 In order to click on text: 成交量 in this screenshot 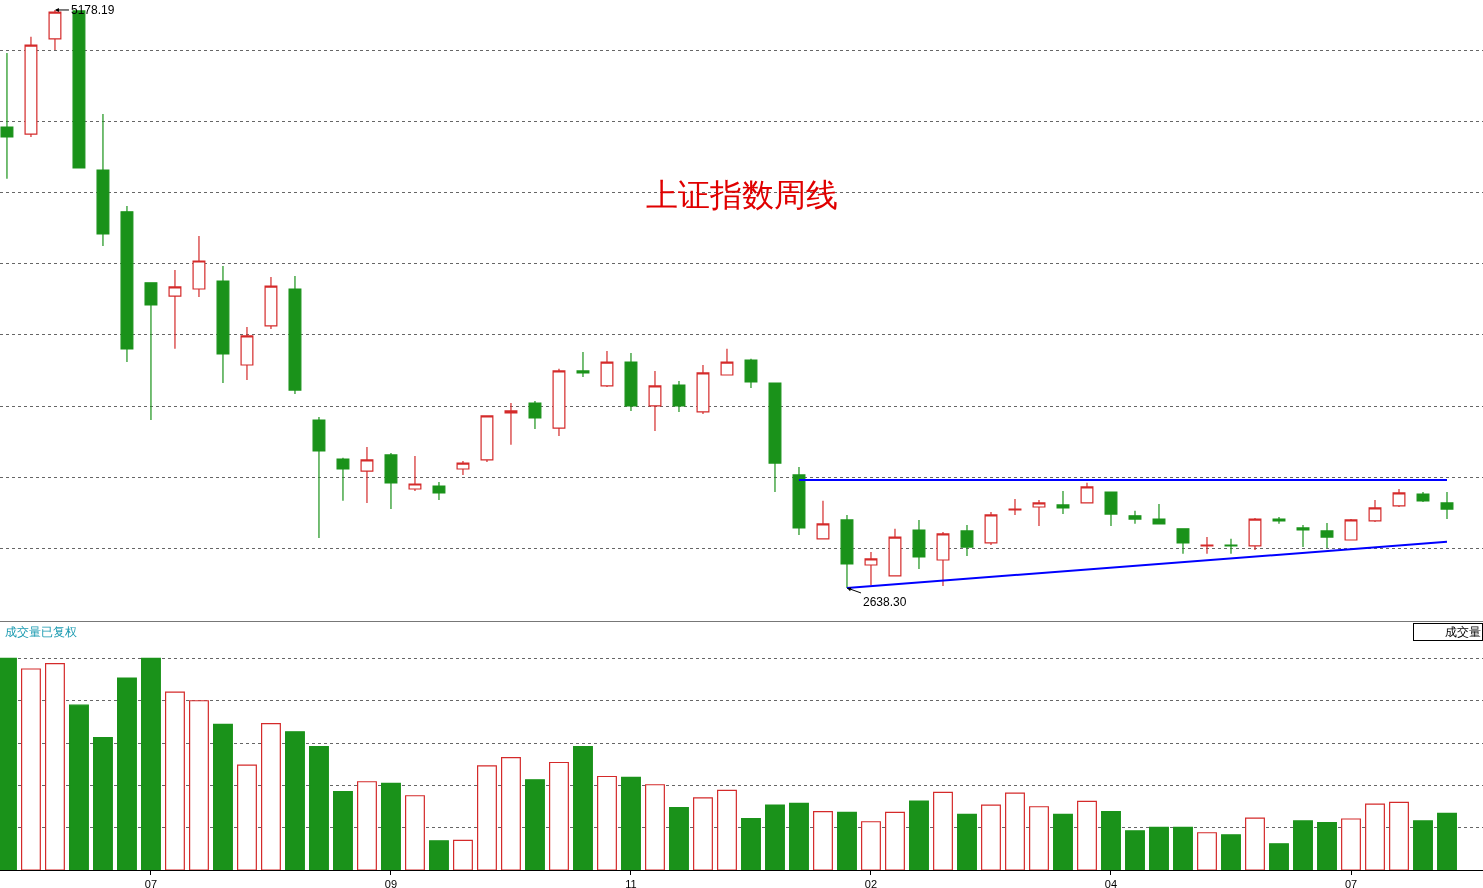, I will do `click(1463, 632)`.